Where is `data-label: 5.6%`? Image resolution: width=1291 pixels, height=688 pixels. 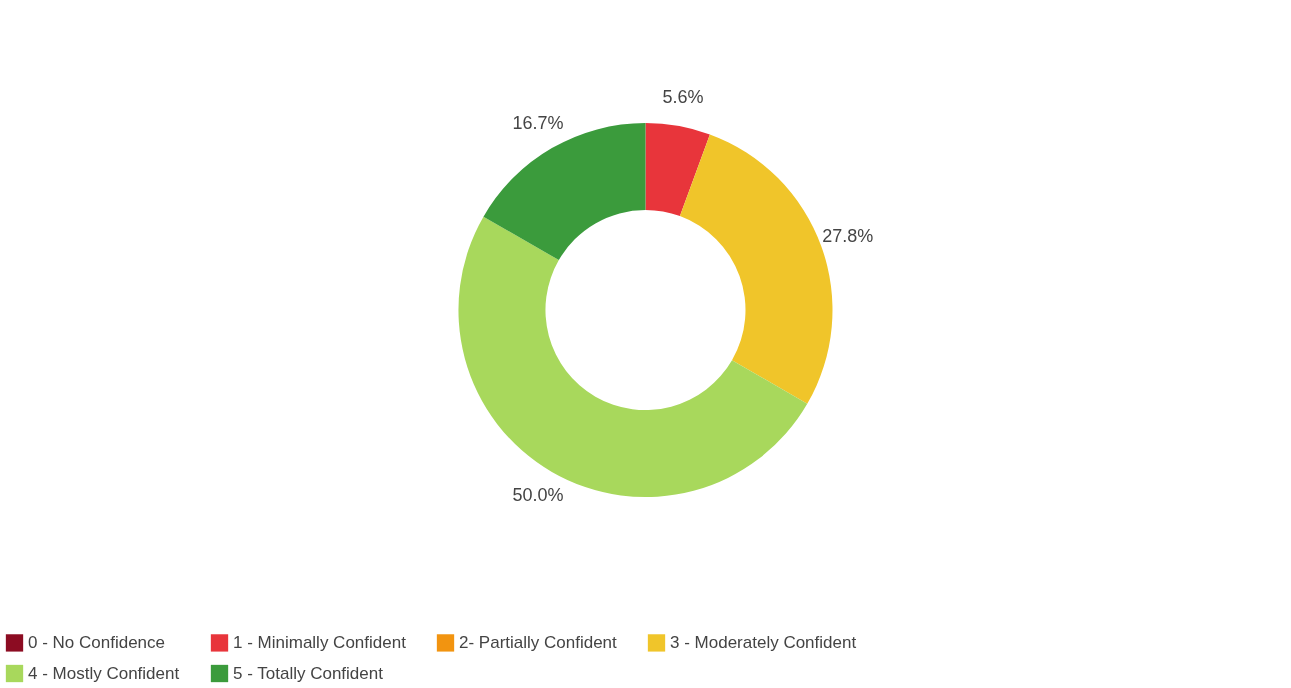
data-label: 5.6% is located at coordinates (683, 97).